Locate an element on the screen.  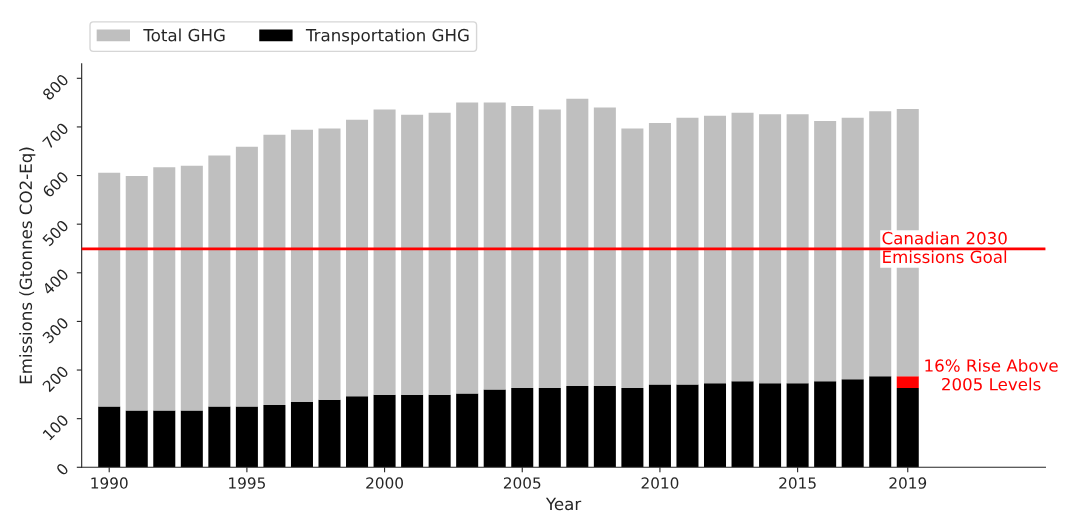
y-tick-label: 100 is located at coordinates (56, 427).